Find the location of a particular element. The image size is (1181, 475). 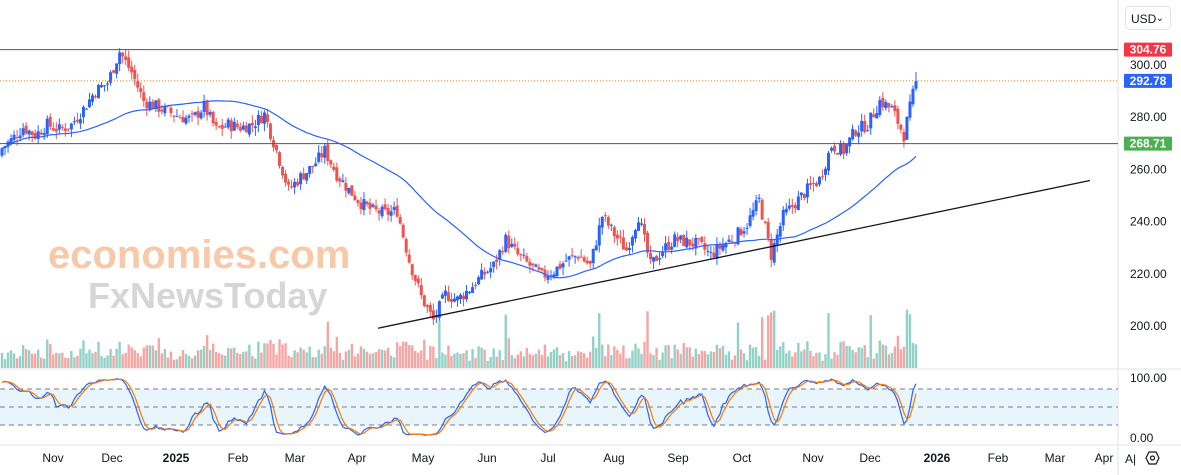

currency-label: USD is located at coordinates (1144, 19).